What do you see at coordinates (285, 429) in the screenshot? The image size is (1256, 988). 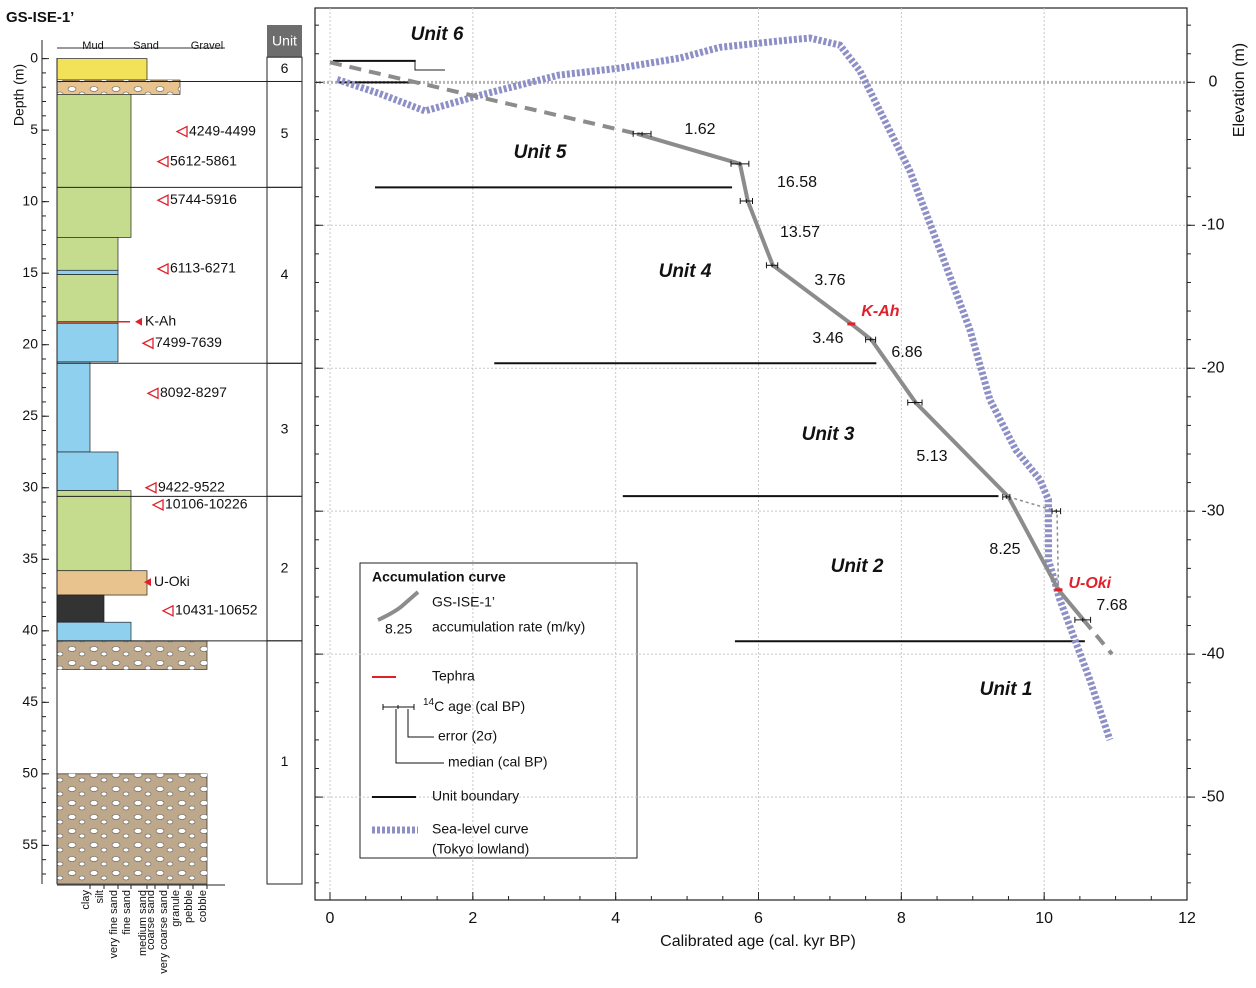 I see `unit-number: 3` at bounding box center [285, 429].